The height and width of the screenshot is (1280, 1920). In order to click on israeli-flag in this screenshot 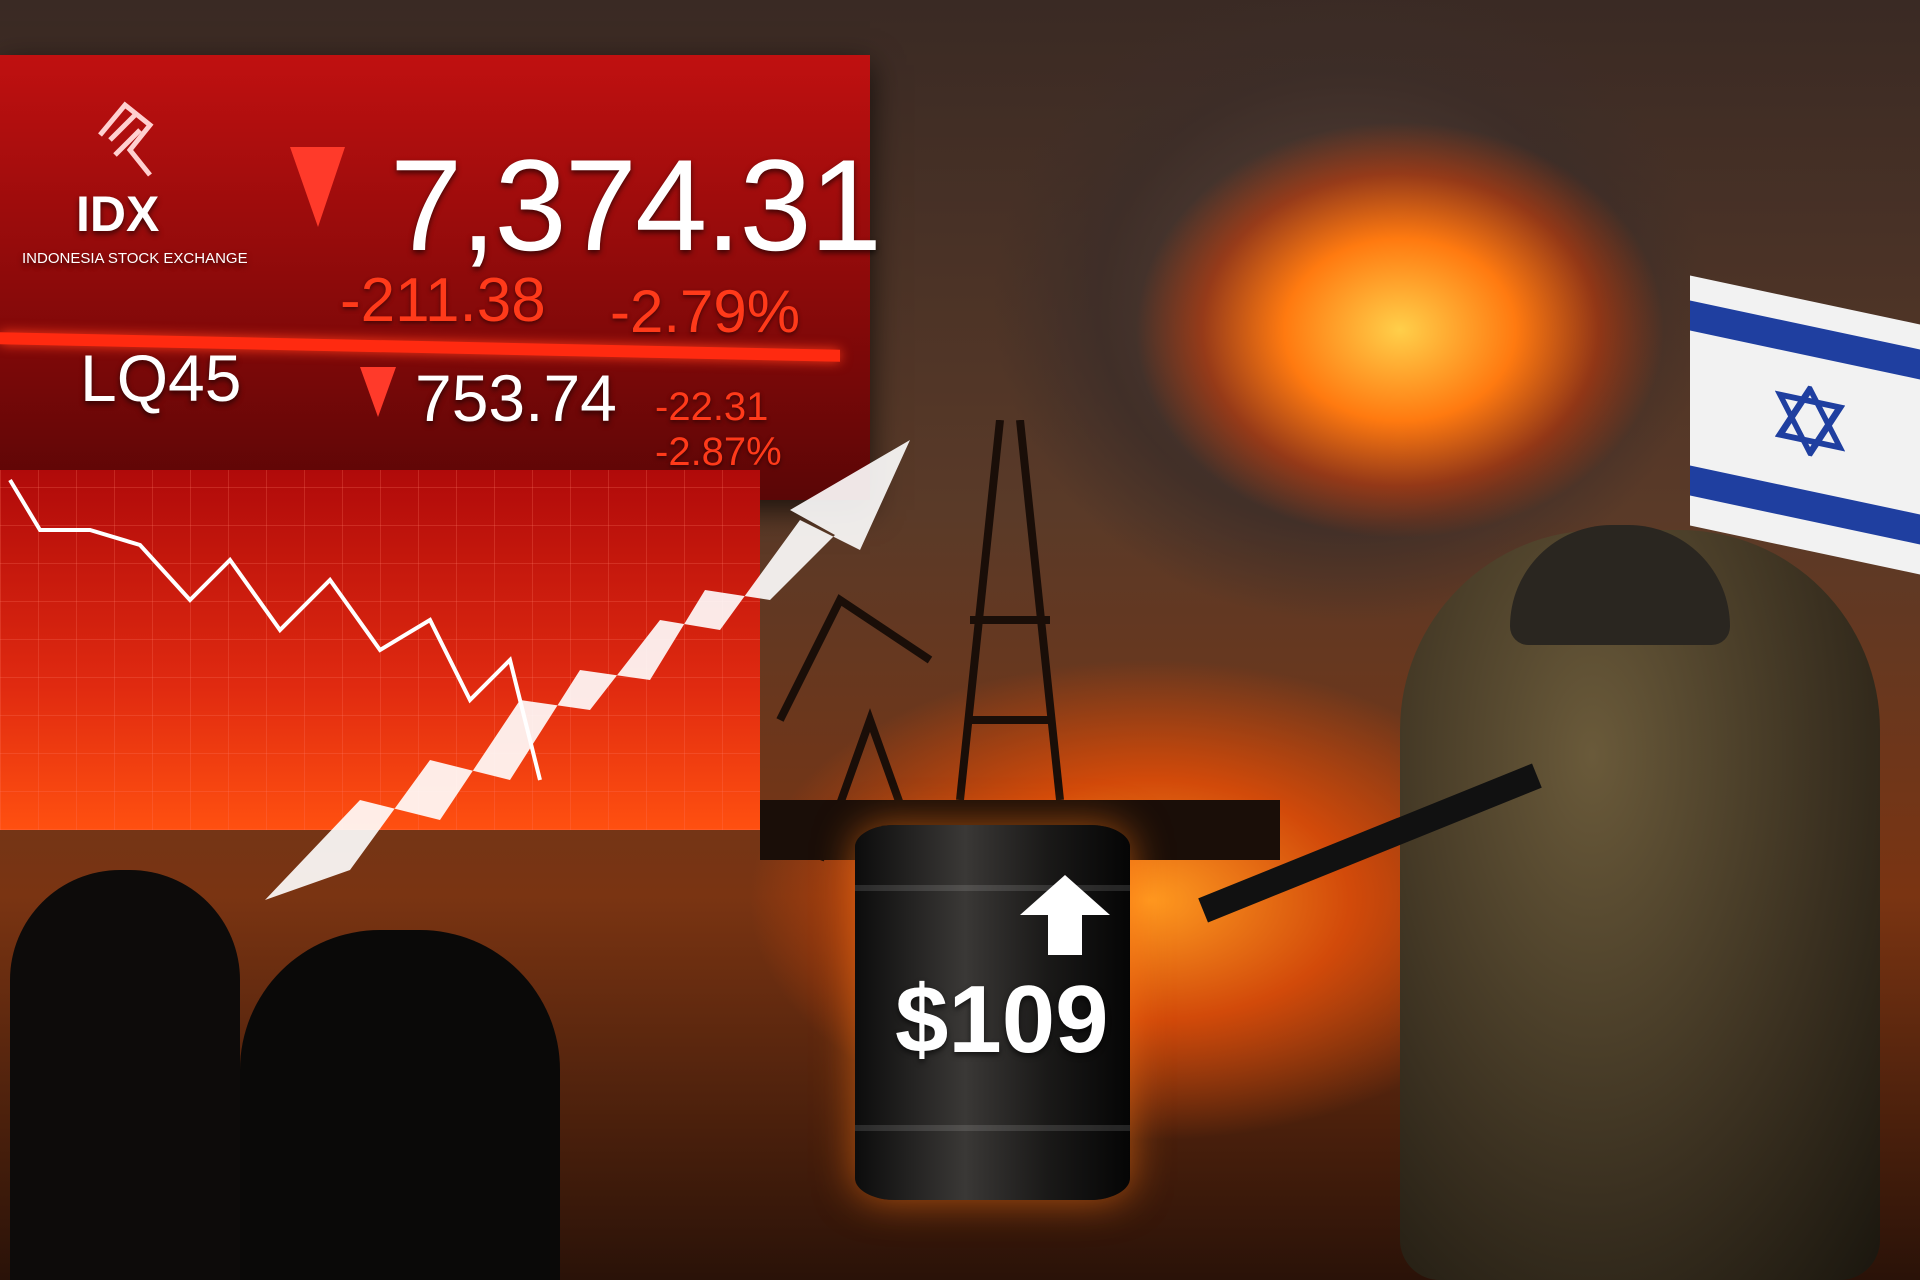, I will do `click(1805, 425)`.